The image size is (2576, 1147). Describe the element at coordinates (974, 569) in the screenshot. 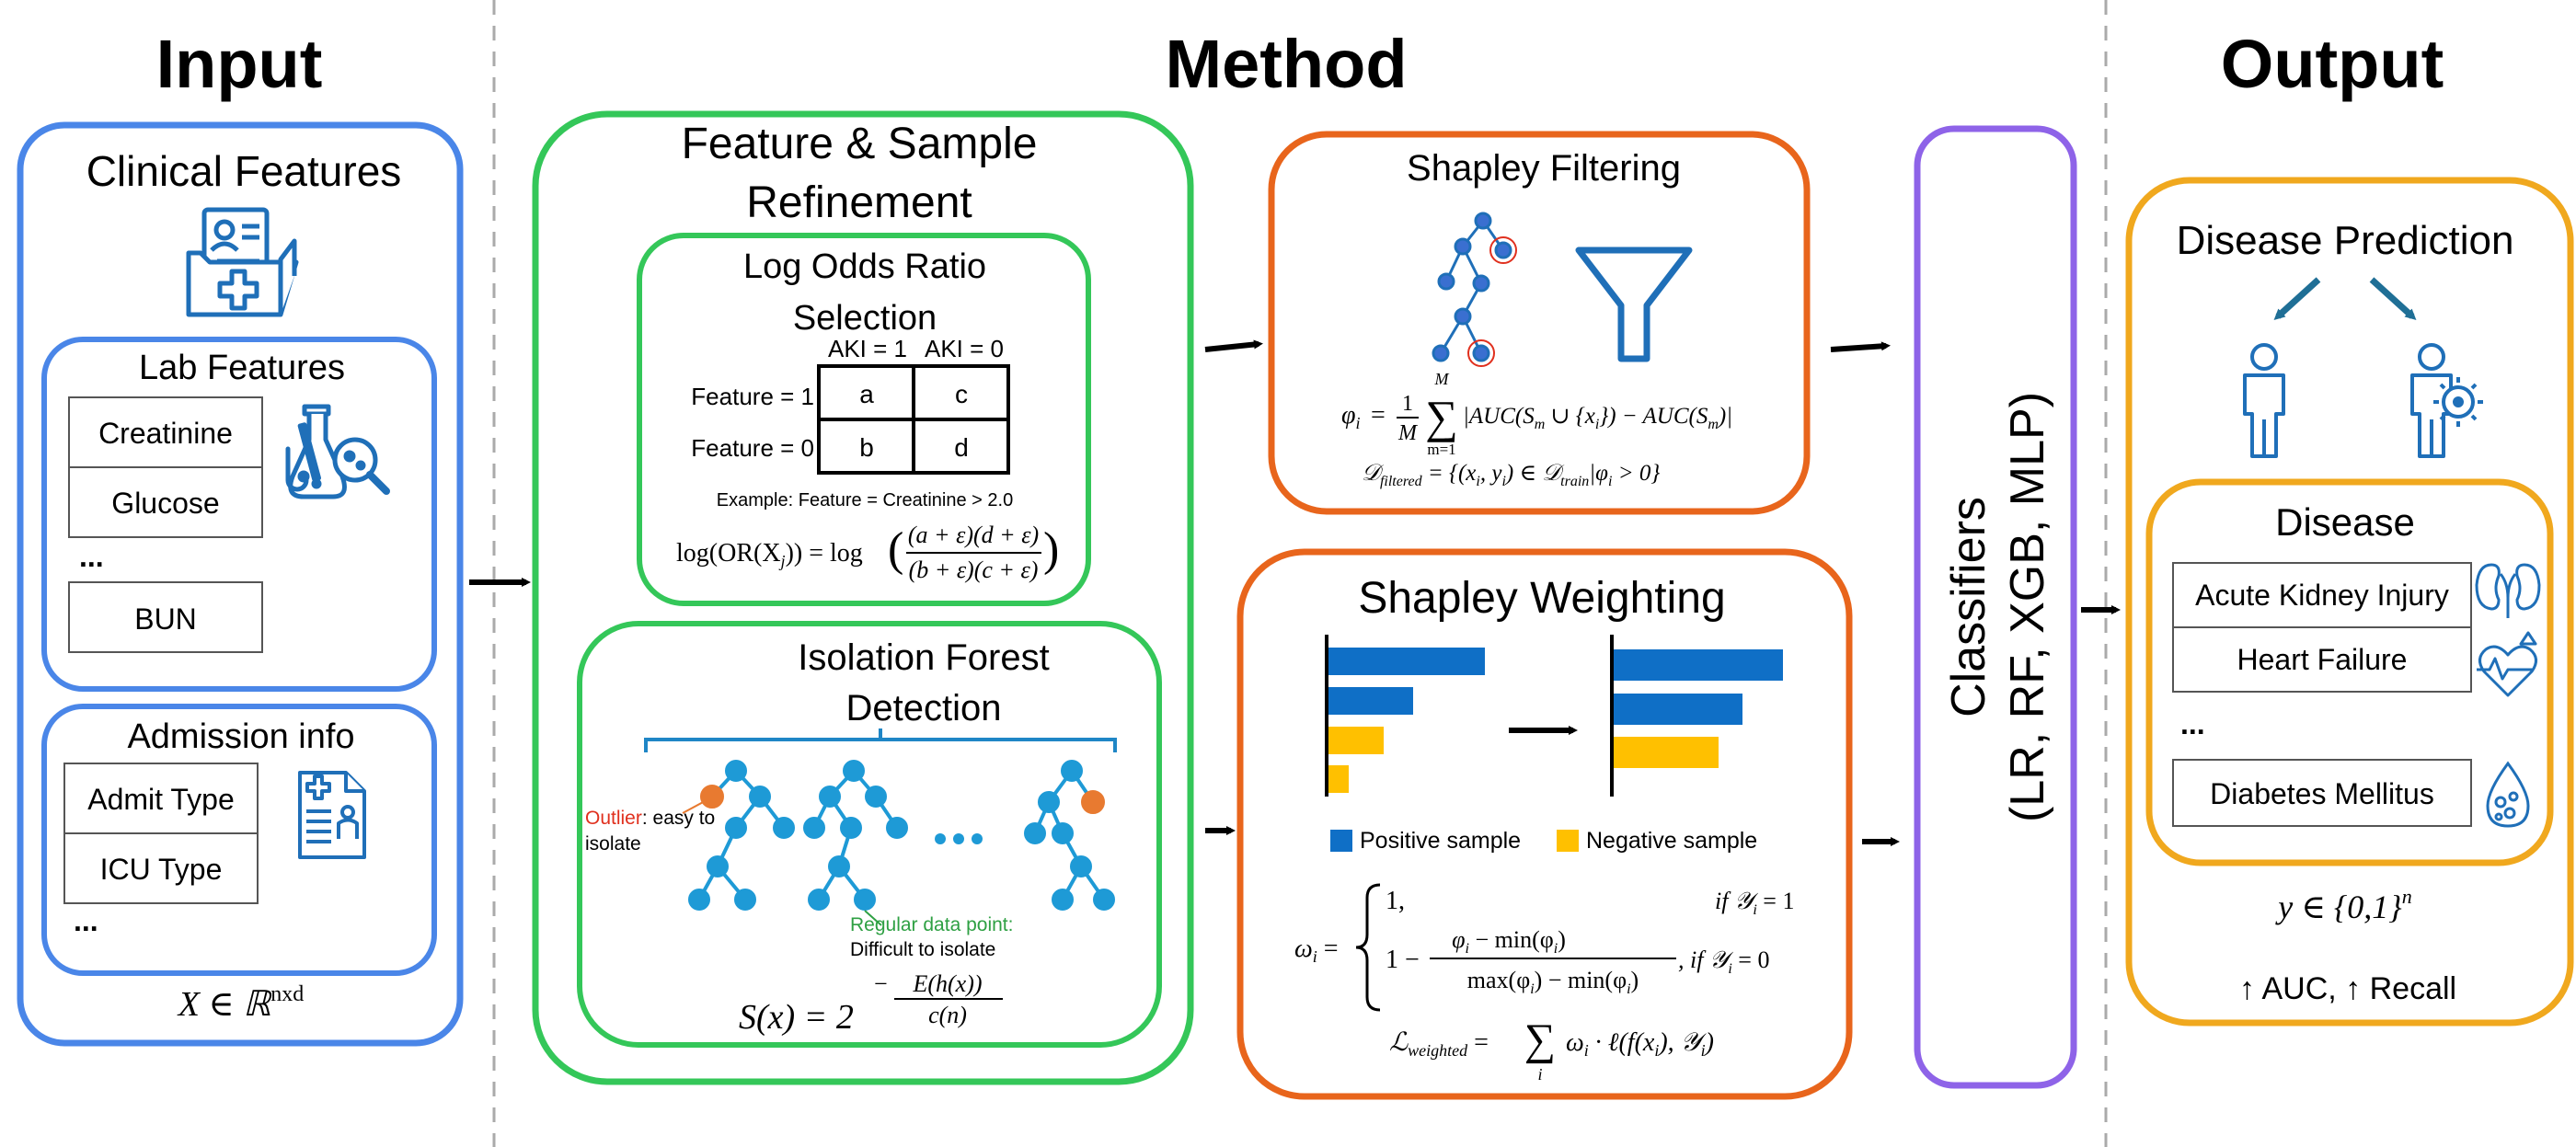

I see `svg-text: (b + ε)(c + ε)` at that location.